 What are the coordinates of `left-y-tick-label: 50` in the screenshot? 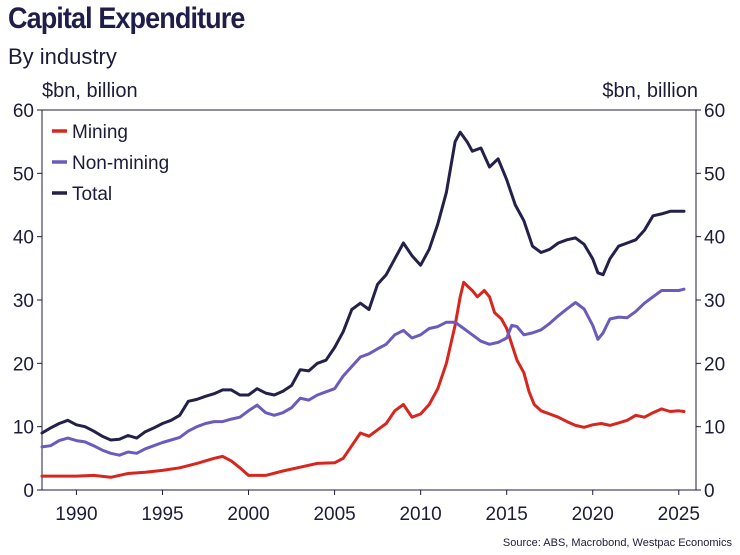 It's located at (23, 174).